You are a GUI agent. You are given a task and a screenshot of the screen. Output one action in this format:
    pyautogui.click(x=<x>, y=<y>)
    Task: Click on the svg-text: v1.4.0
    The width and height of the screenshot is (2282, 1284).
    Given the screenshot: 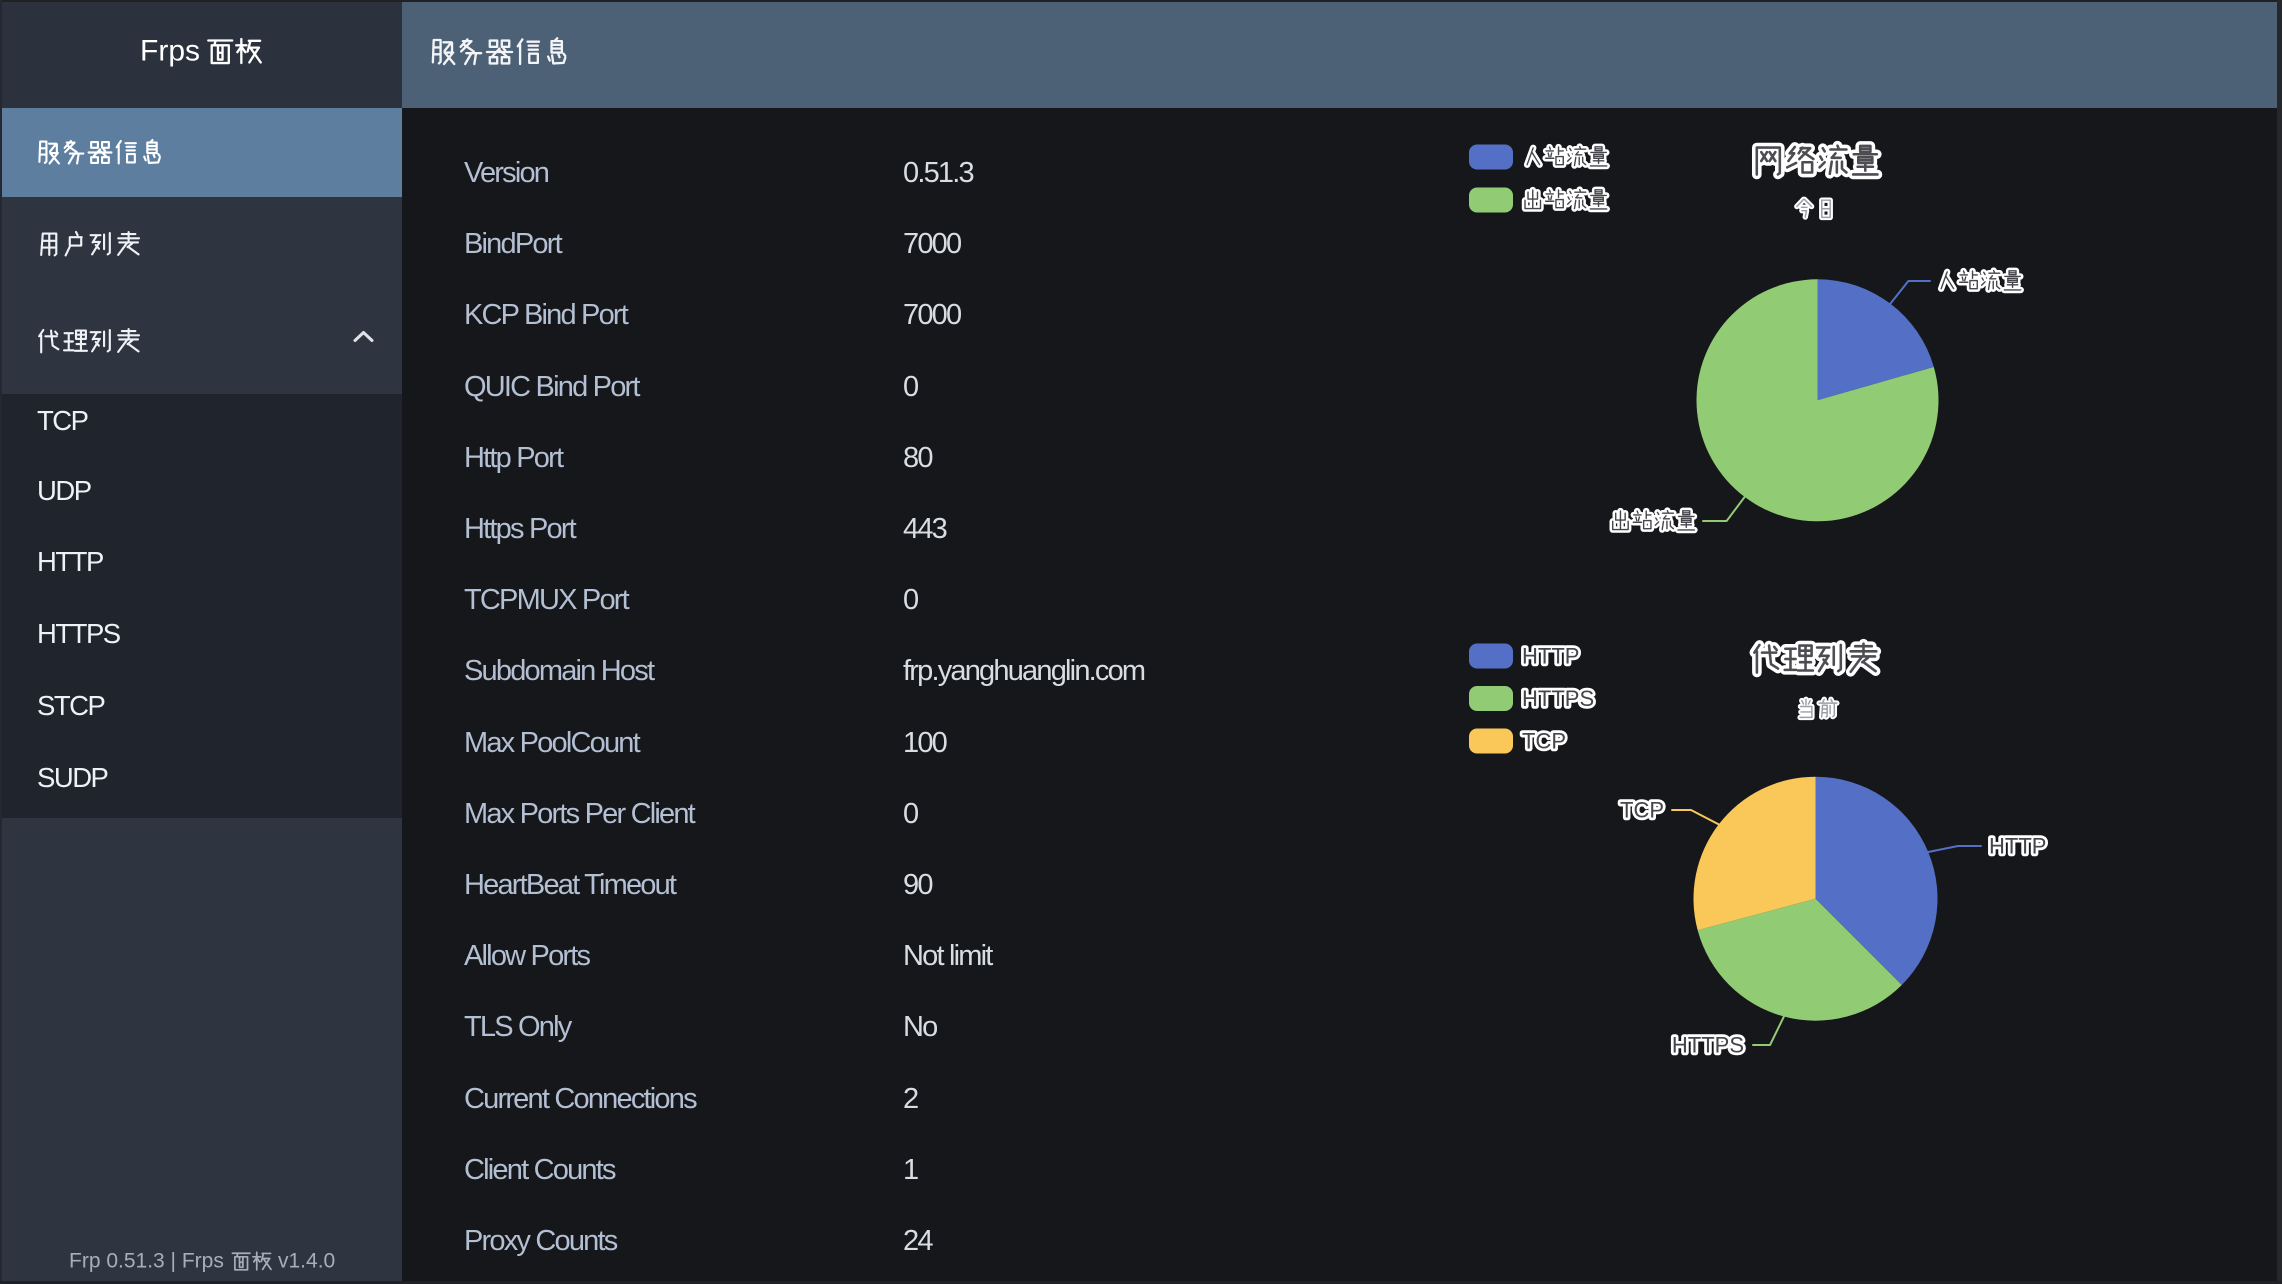 What is the action you would take?
    pyautogui.click(x=306, y=1261)
    